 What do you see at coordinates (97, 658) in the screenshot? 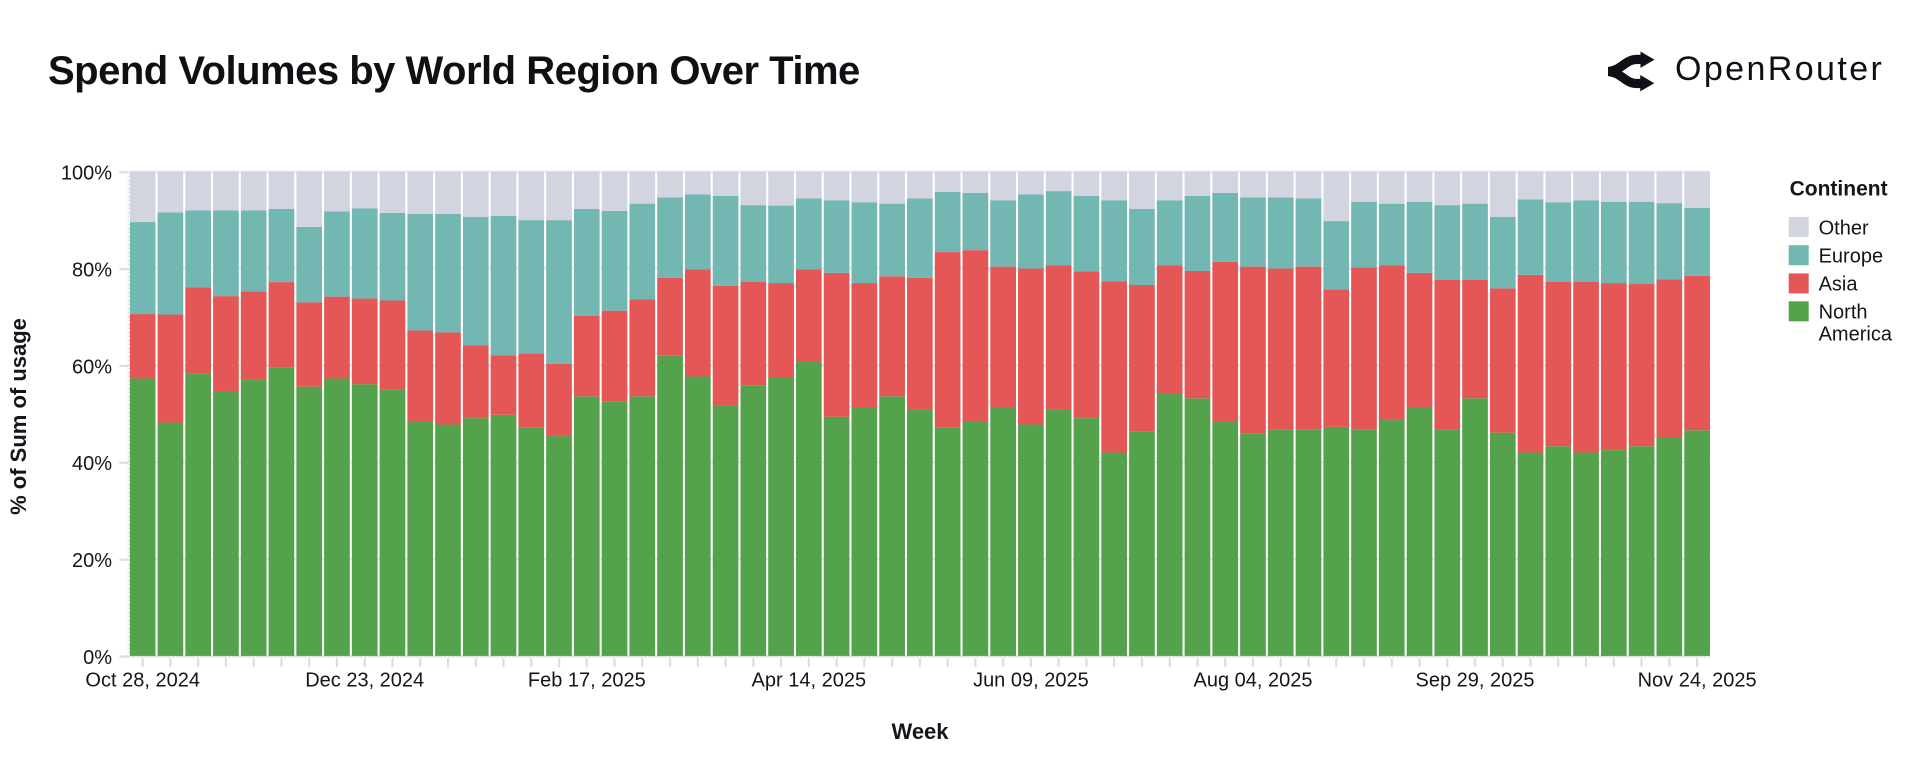
I see `svg-text: 0%` at bounding box center [97, 658].